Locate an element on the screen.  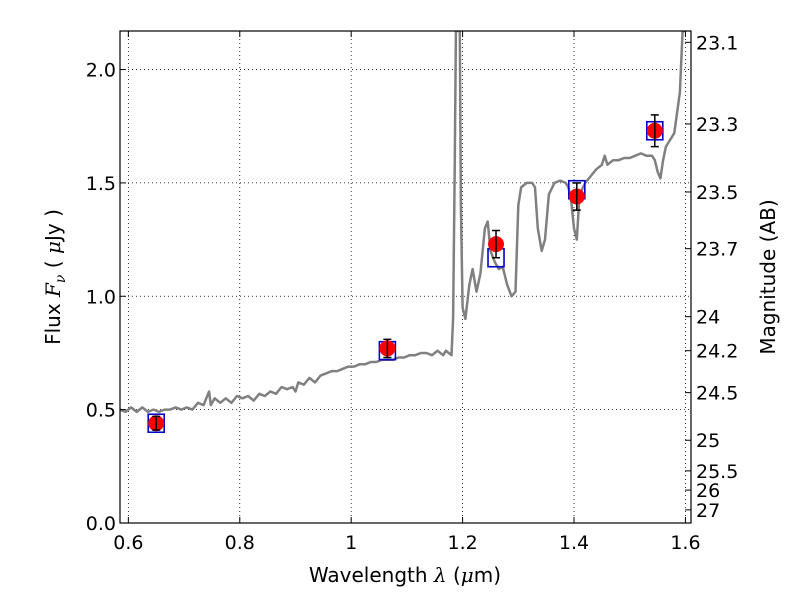
x-tick-label: 1.6 is located at coordinates (685, 543).